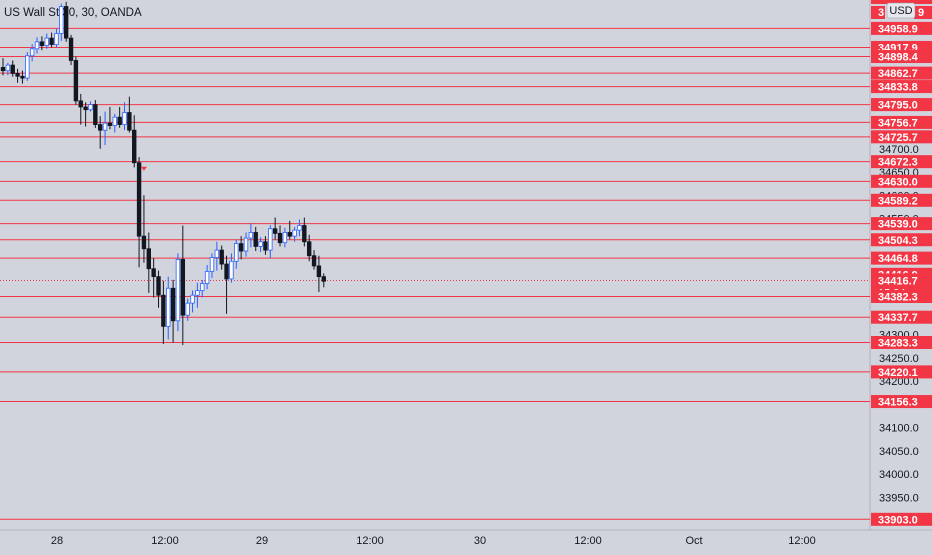 This screenshot has width=932, height=555. Describe the element at coordinates (898, 225) in the screenshot. I see `level-price-label: 34539.0` at that location.